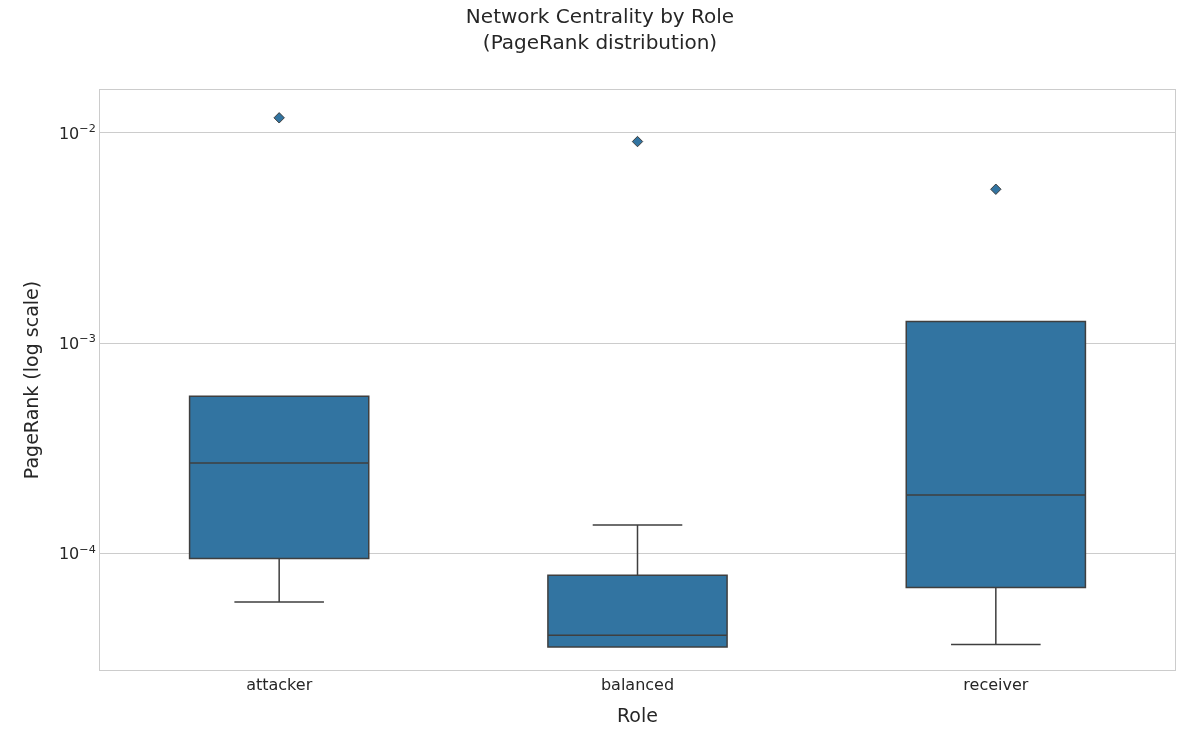 This screenshot has width=1200, height=750. I want to click on x-axis-title: Role, so click(637, 715).